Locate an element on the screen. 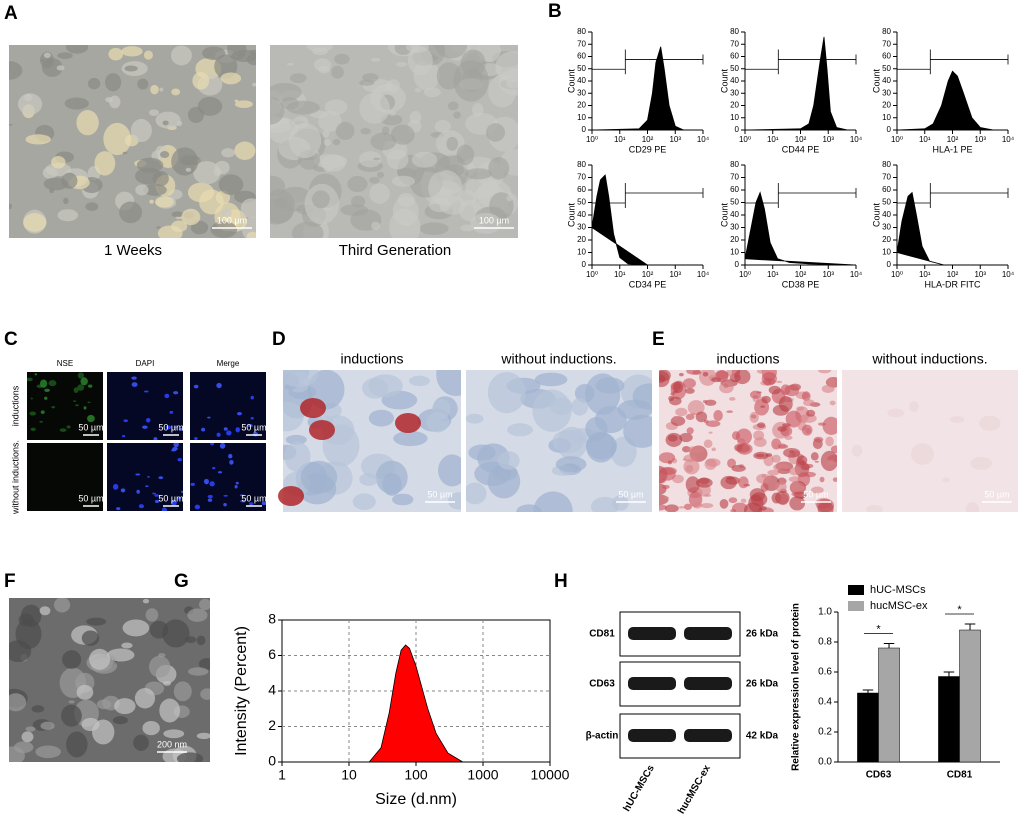  y-tick-label: 0 is located at coordinates (584, 129).